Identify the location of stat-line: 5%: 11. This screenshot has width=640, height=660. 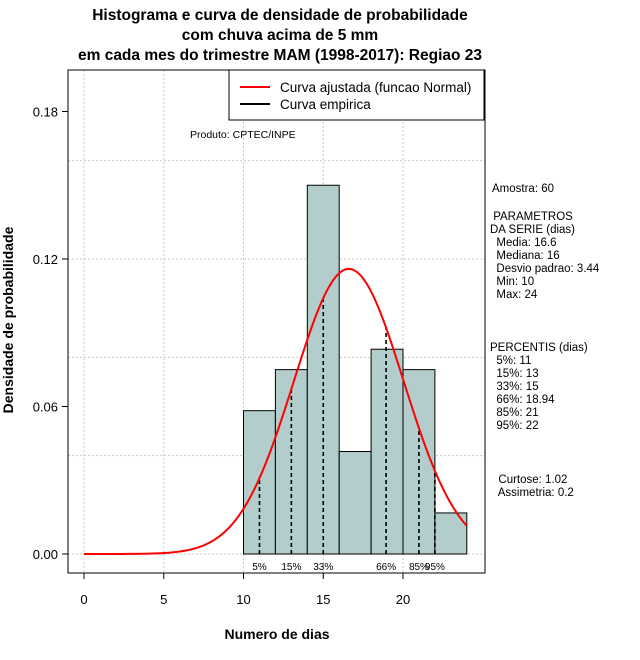
(511, 361).